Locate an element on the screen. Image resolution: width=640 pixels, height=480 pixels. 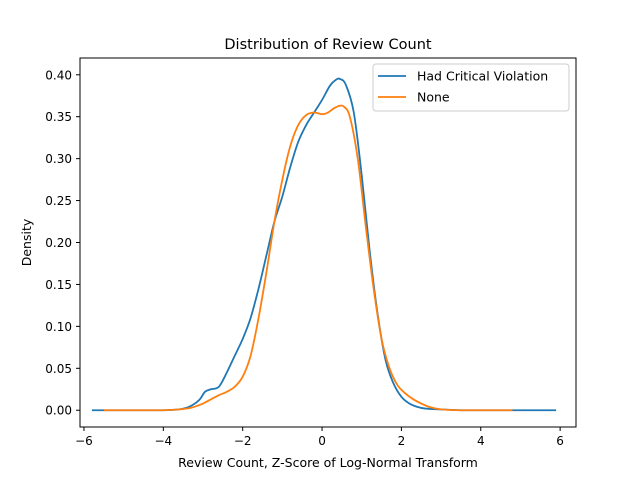
x-tick-label: 0 is located at coordinates (322, 441).